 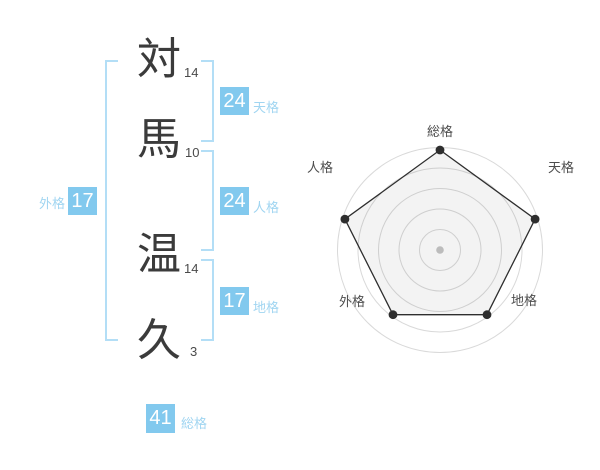 What do you see at coordinates (266, 307) in the screenshot?
I see `chikaku-label: 地格` at bounding box center [266, 307].